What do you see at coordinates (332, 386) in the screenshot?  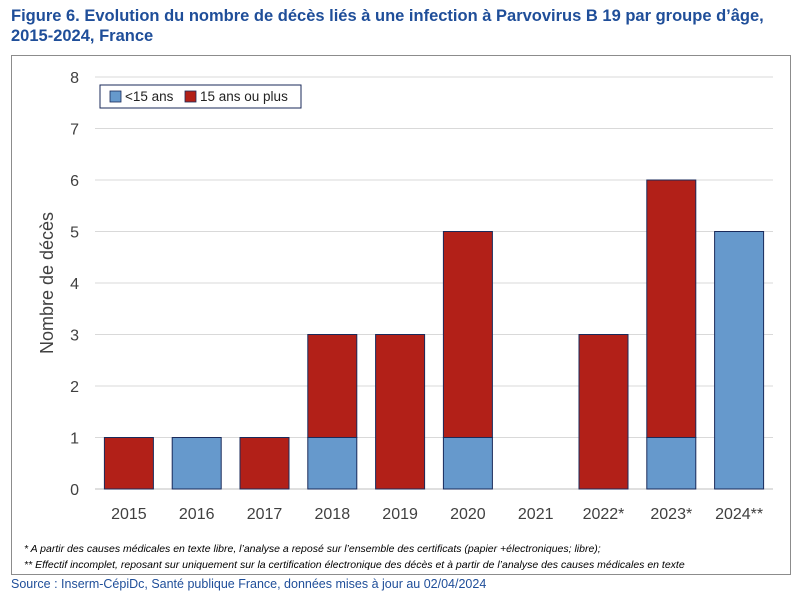 I see `bar-15plus-2018` at bounding box center [332, 386].